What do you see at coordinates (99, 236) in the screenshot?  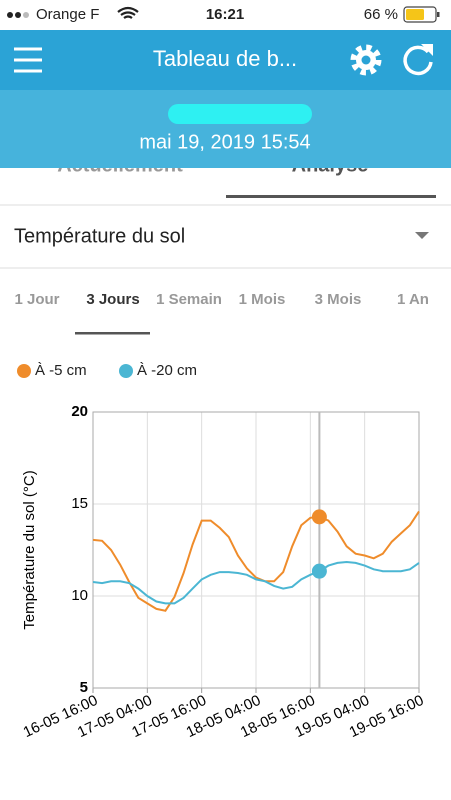 I see `dropdown-label: Température du sol` at bounding box center [99, 236].